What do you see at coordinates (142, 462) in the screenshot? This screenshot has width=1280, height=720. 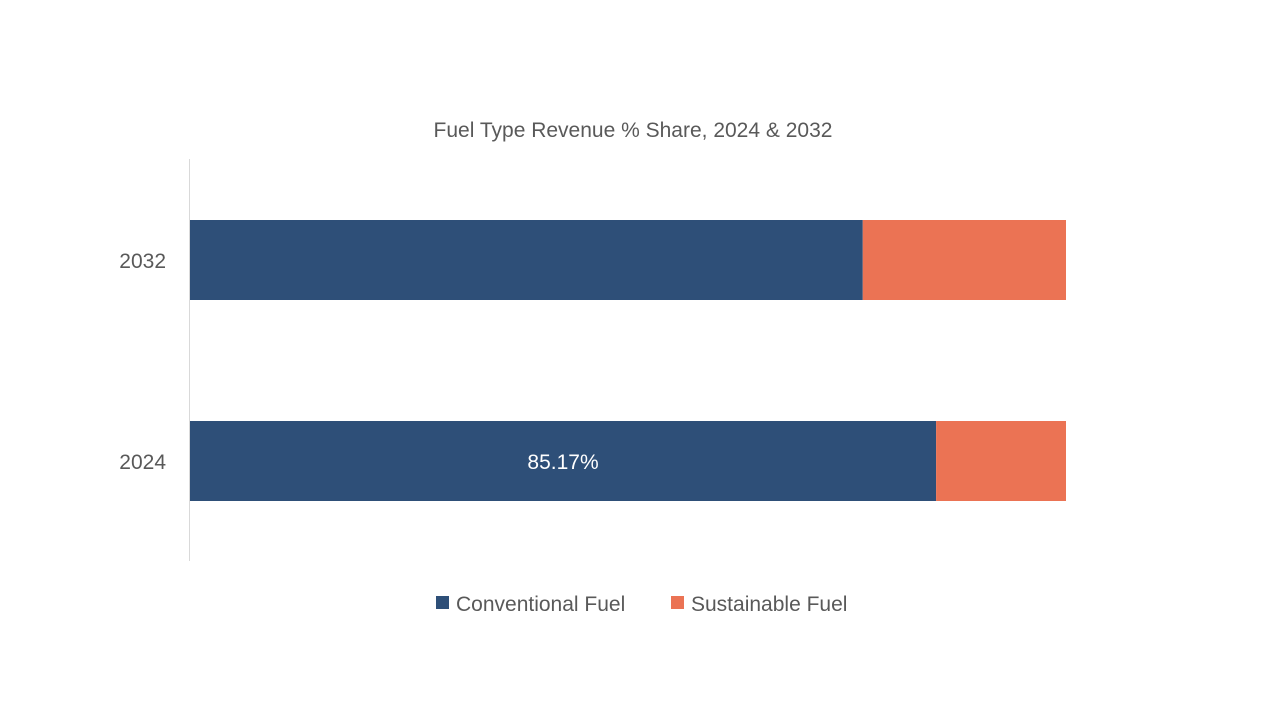 I see `category-label-2024: 2024` at bounding box center [142, 462].